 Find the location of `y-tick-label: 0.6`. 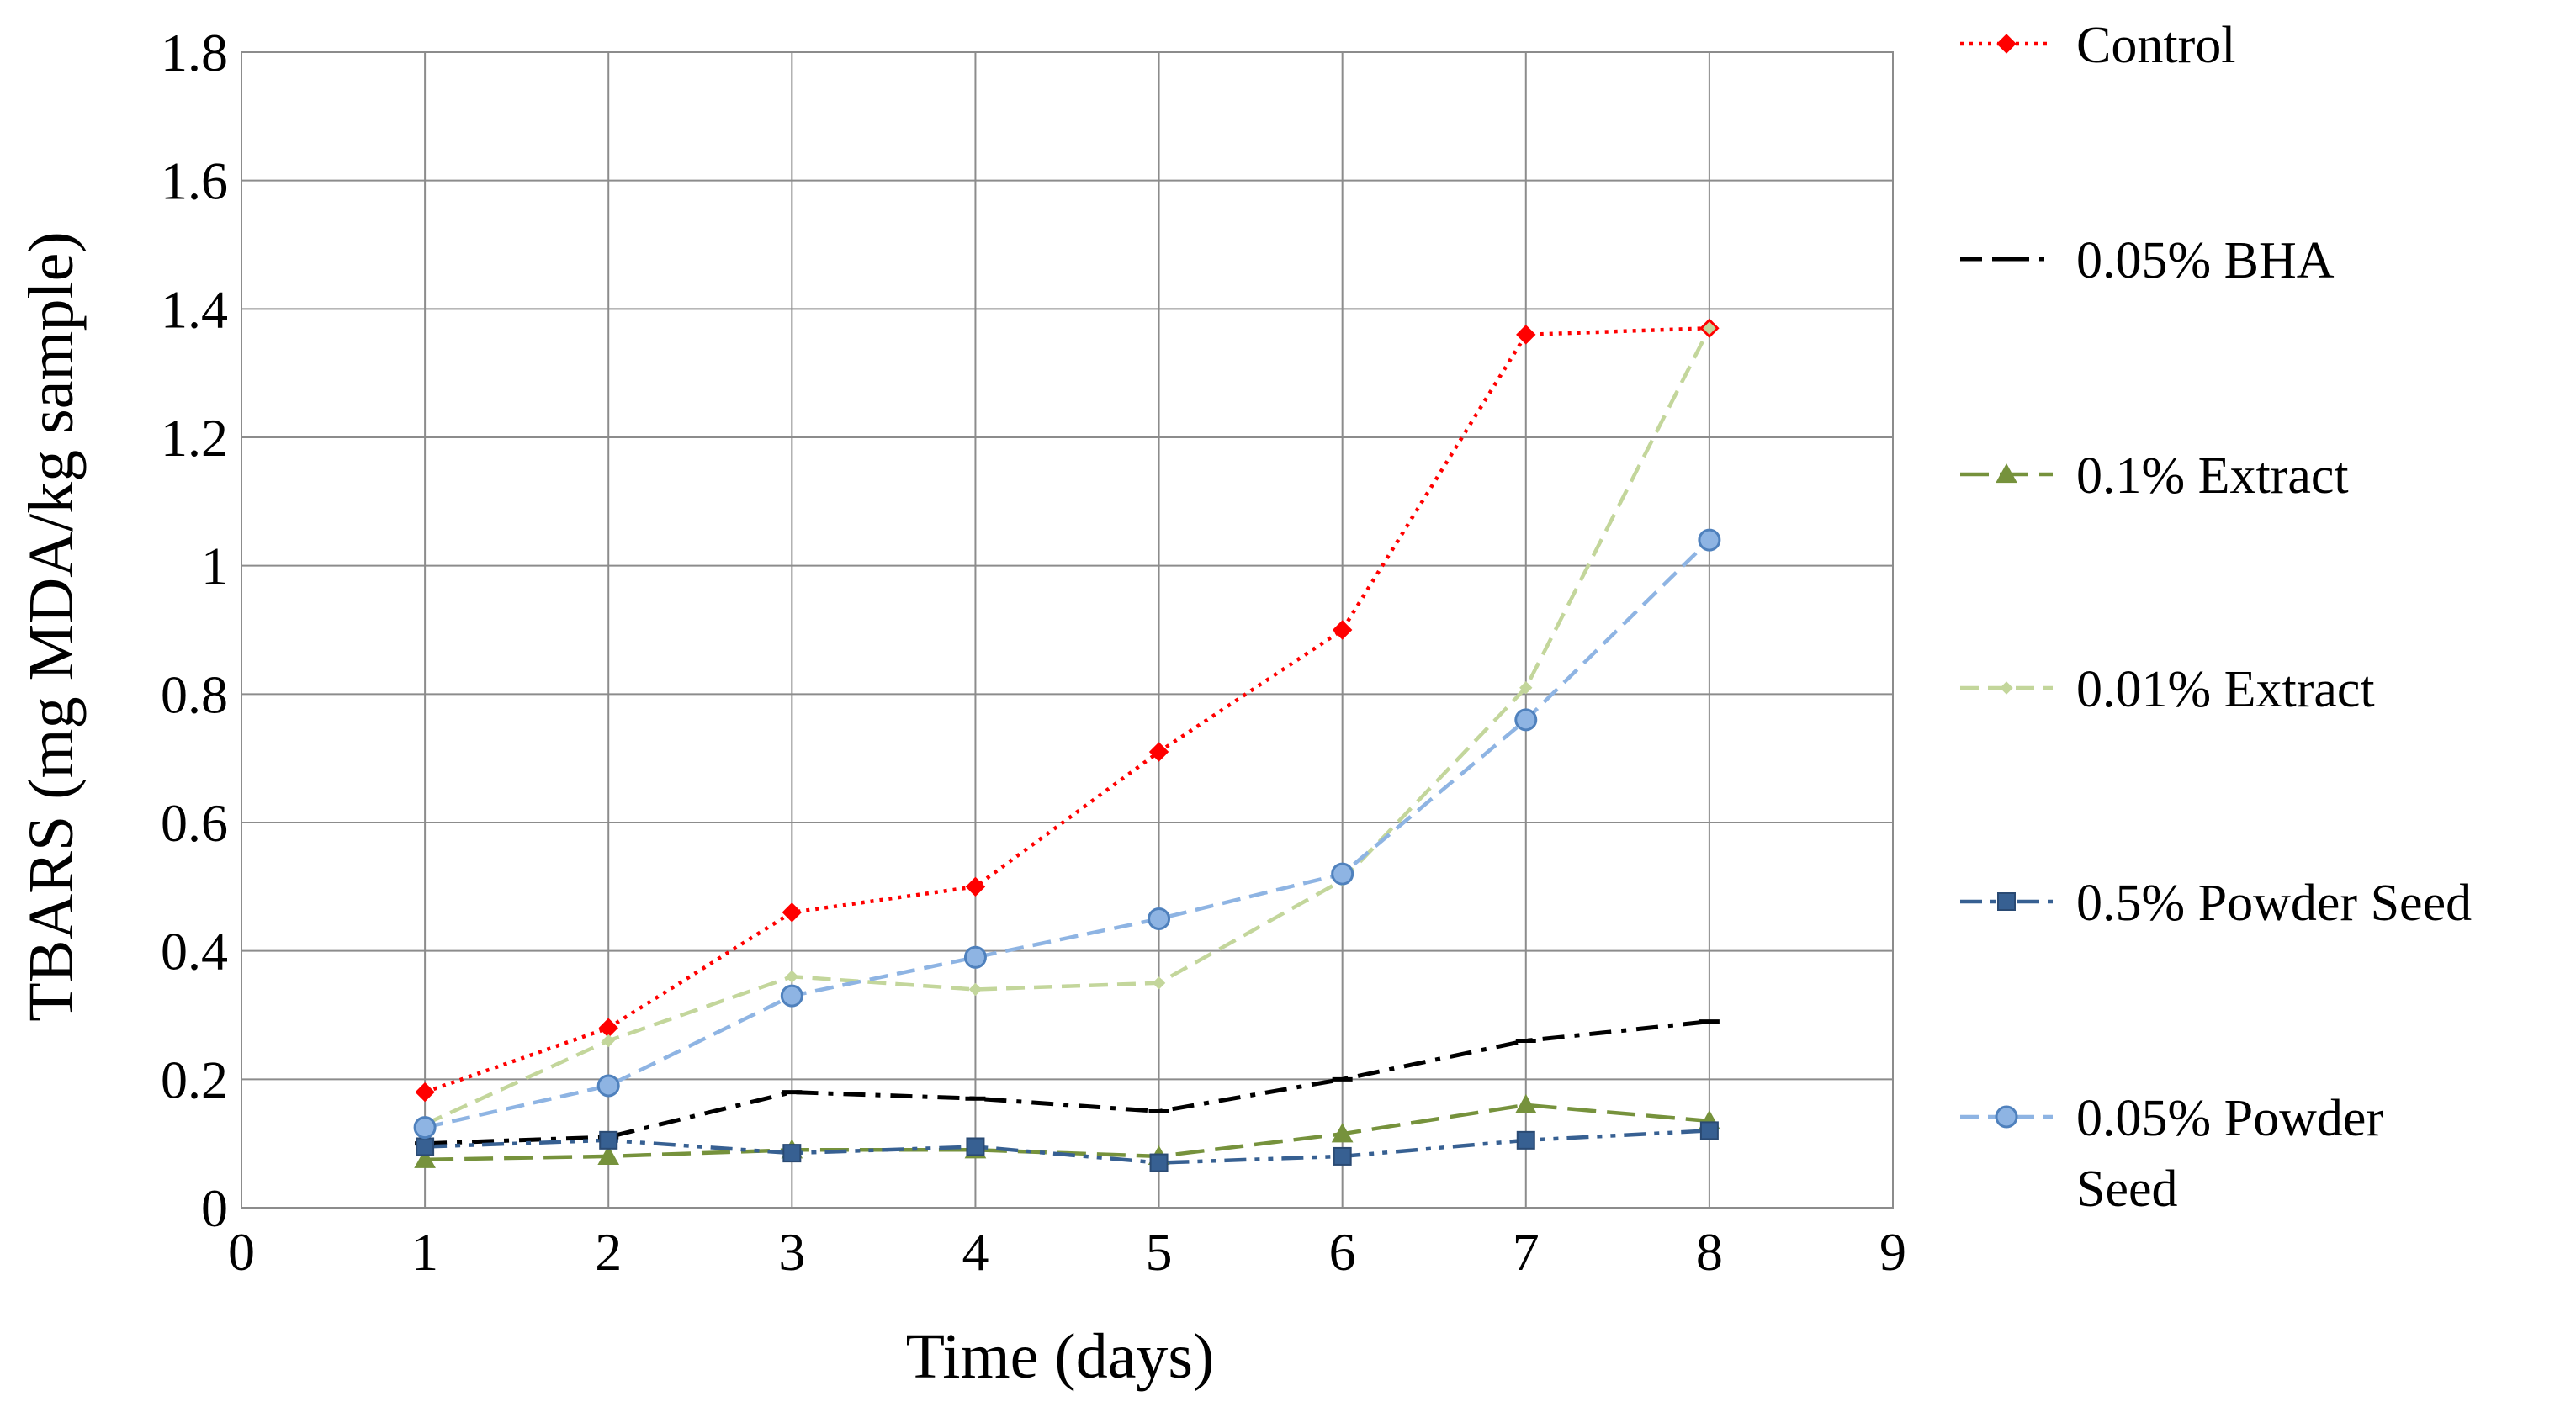

y-tick-label: 0.6 is located at coordinates (194, 823).